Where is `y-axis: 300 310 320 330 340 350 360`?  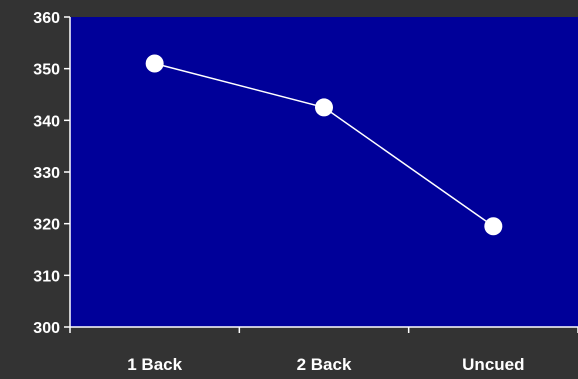 y-axis: 300 310 320 330 340 350 360 is located at coordinates (52, 173).